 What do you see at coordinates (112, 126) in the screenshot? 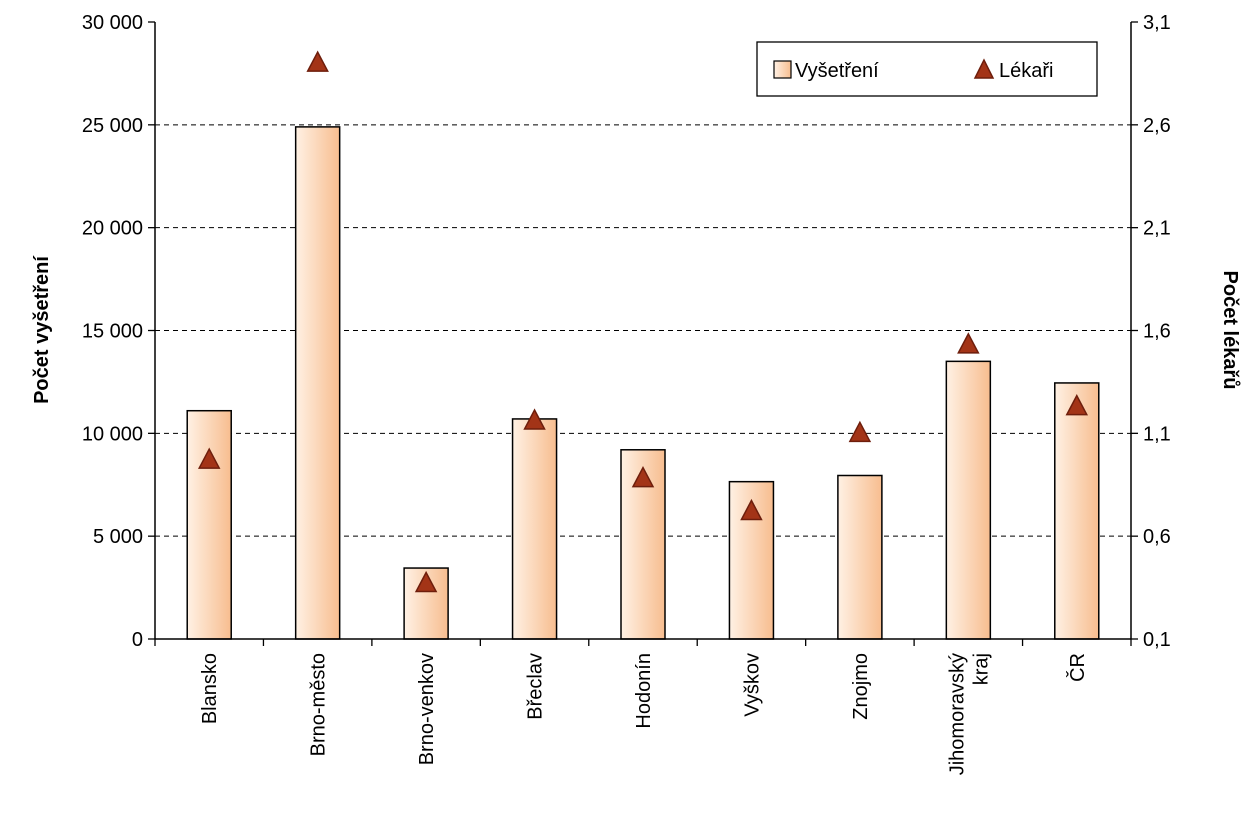
I see `left-tick-label: 25 000` at bounding box center [112, 126].